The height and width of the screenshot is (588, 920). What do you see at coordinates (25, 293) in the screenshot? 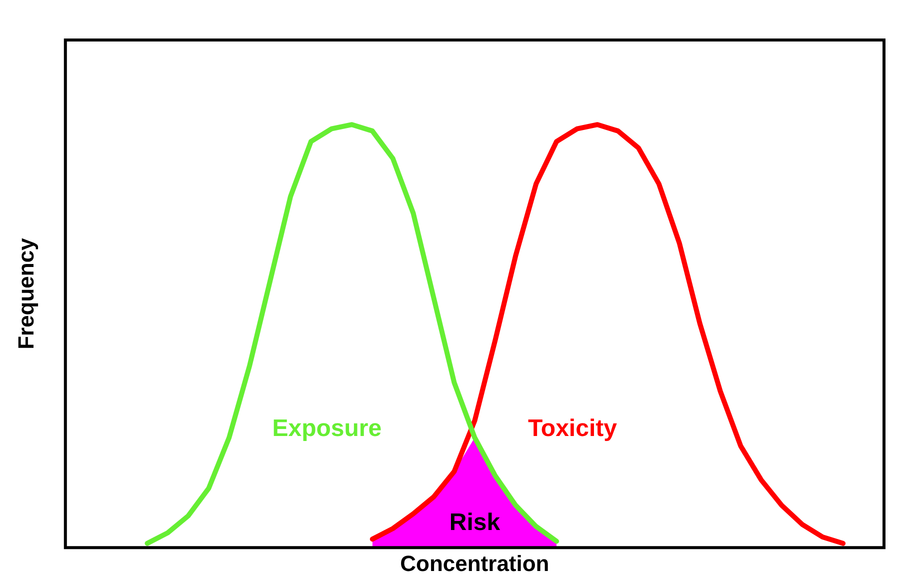
I see `y-axis-title: Frequency` at bounding box center [25, 293].